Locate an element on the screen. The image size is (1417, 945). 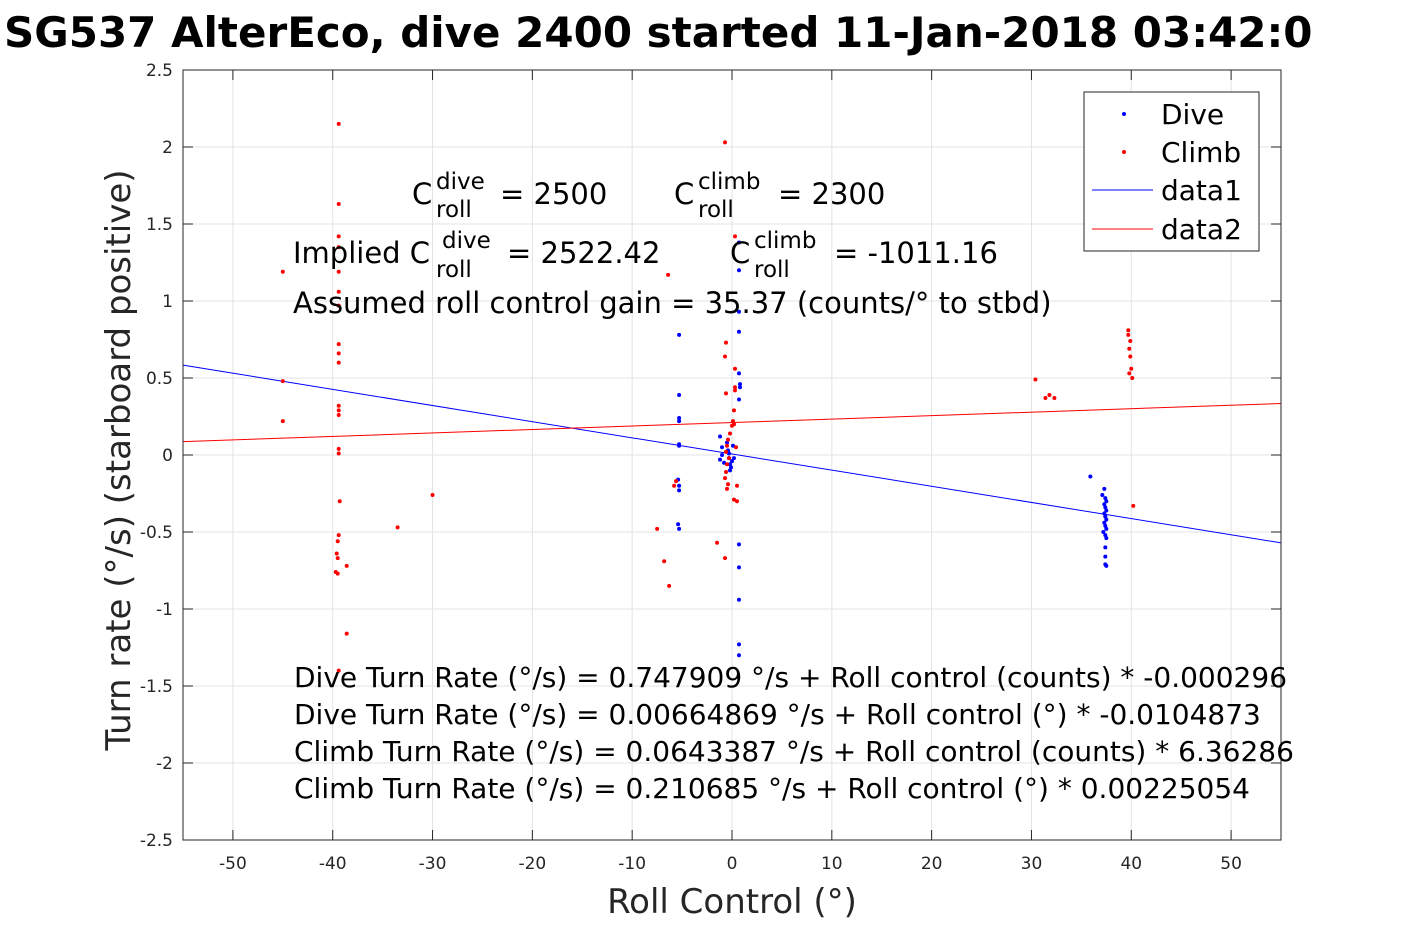
legend: Dive Climb data1 data2 is located at coordinates (1171, 171).